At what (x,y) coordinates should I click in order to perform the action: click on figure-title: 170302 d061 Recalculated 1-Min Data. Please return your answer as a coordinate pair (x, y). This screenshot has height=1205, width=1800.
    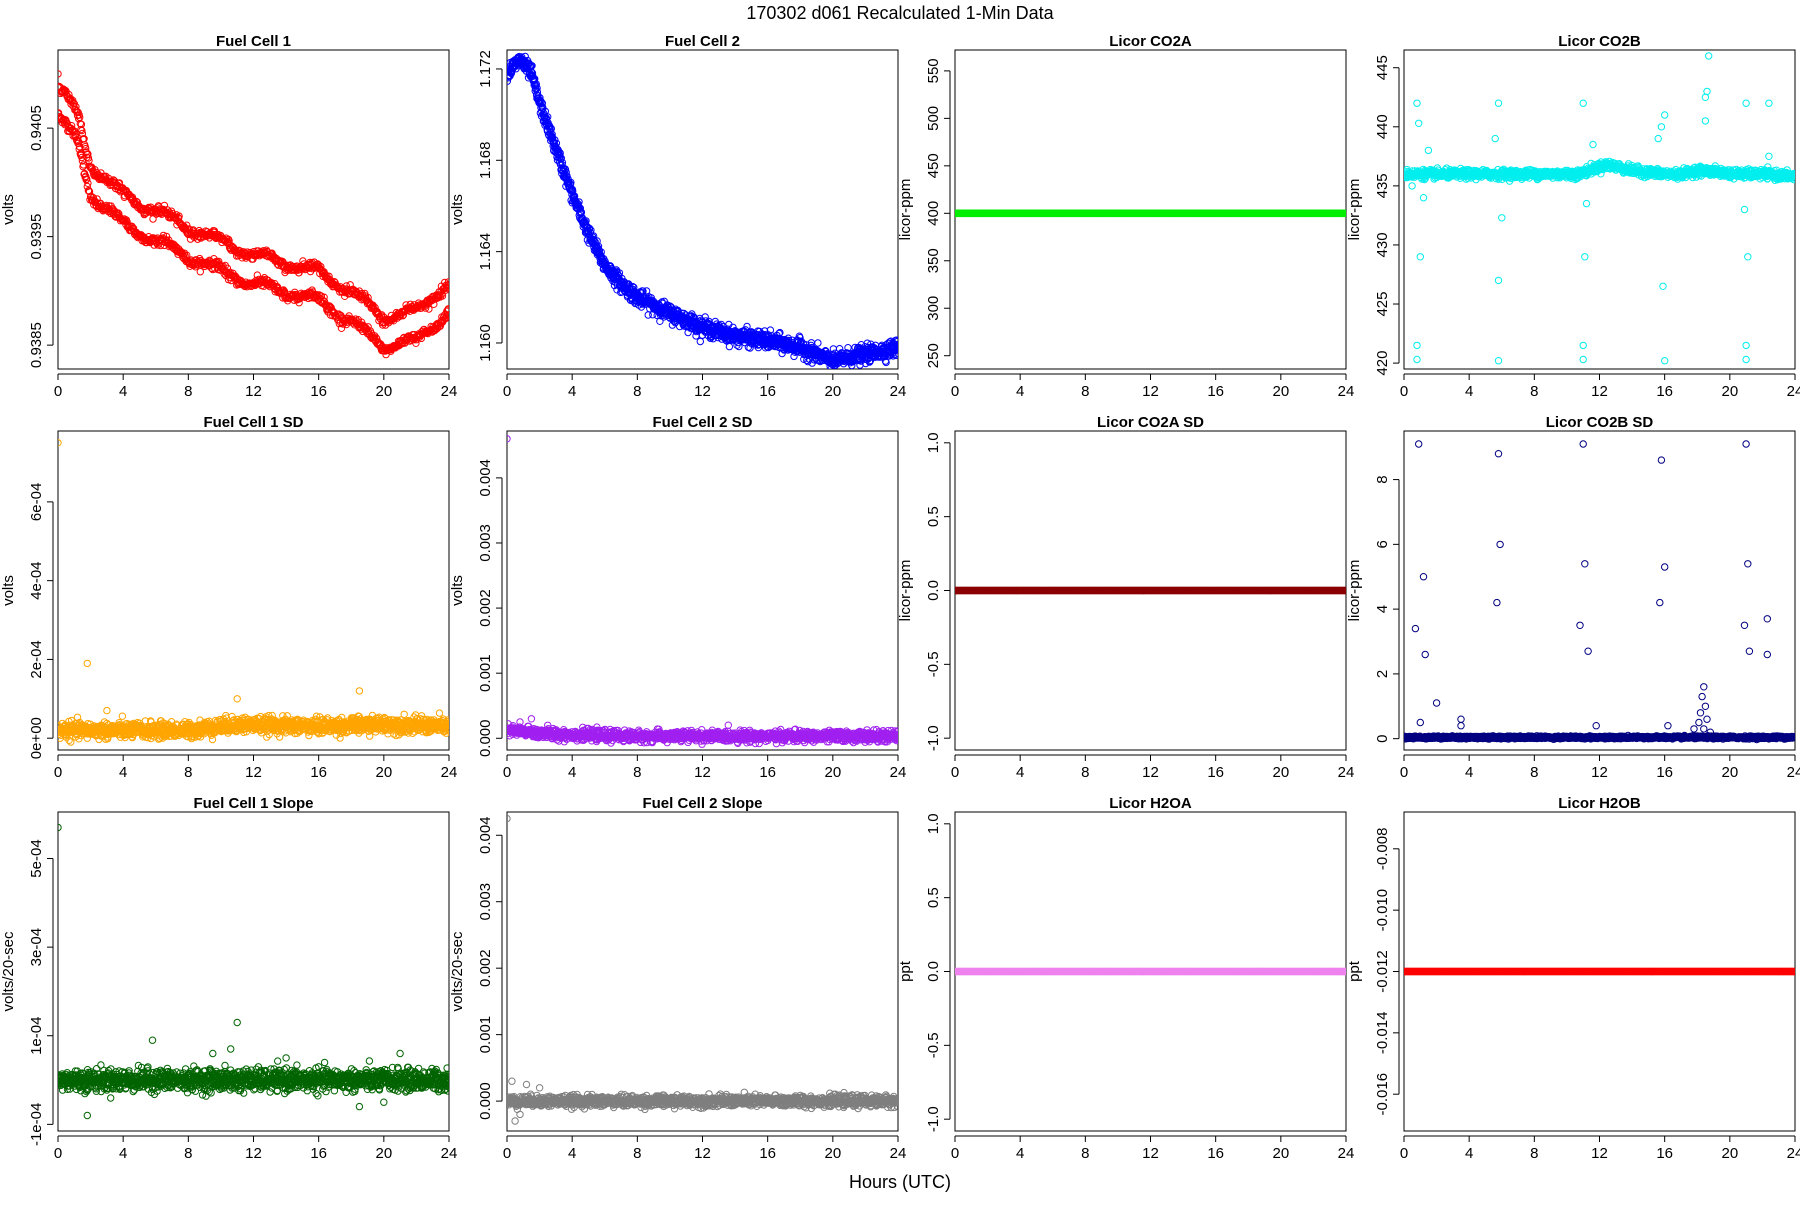
    Looking at the image, I should click on (900, 13).